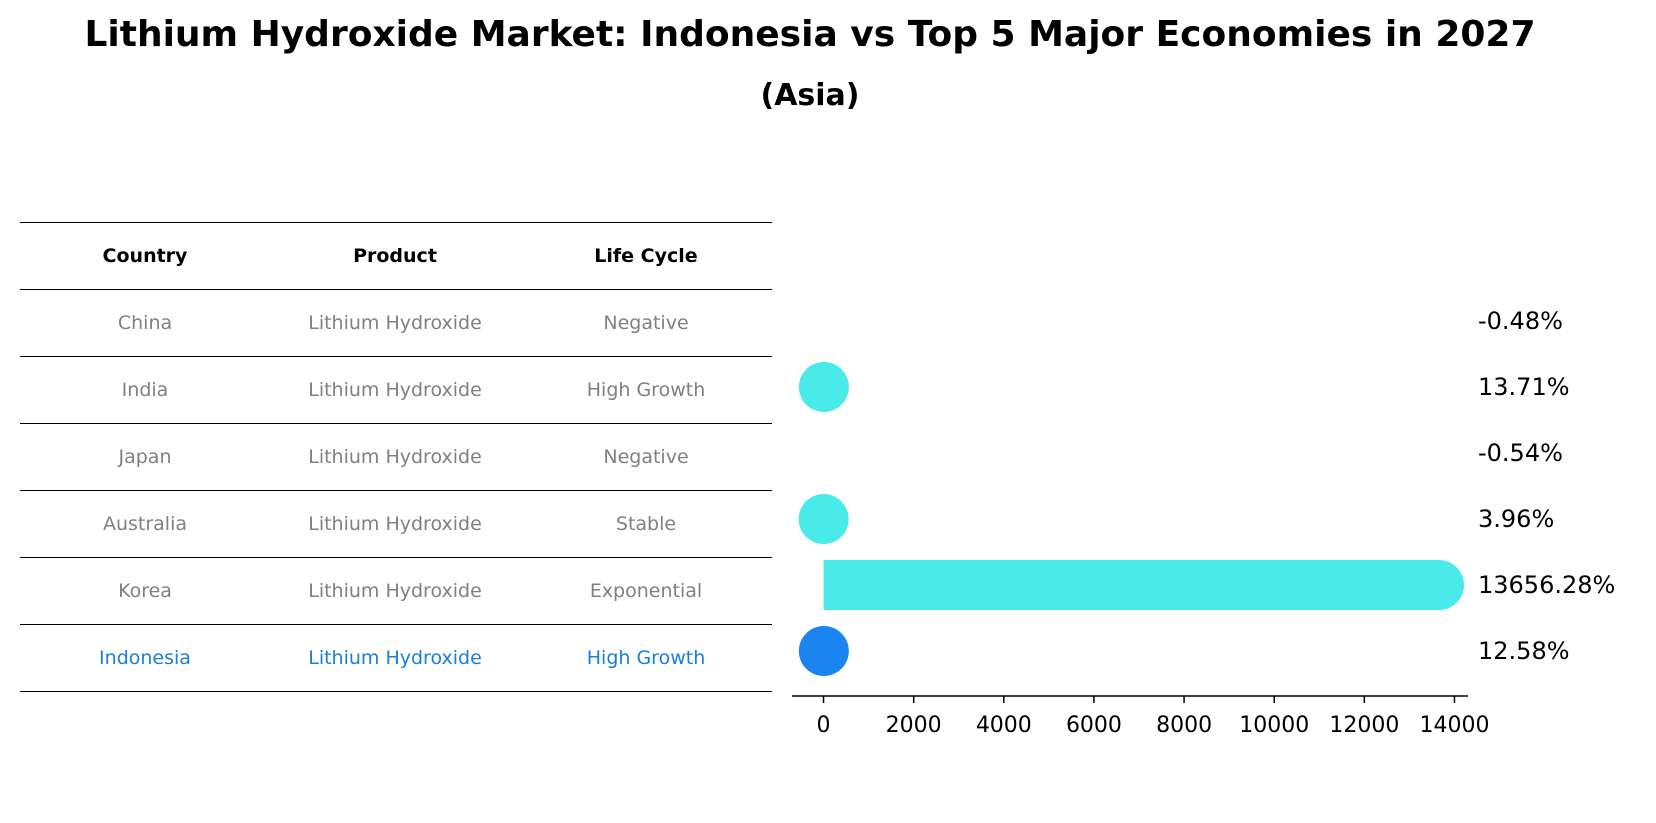 This screenshot has height=823, width=1656. Describe the element at coordinates (145, 256) in the screenshot. I see `header-country: Country` at that location.